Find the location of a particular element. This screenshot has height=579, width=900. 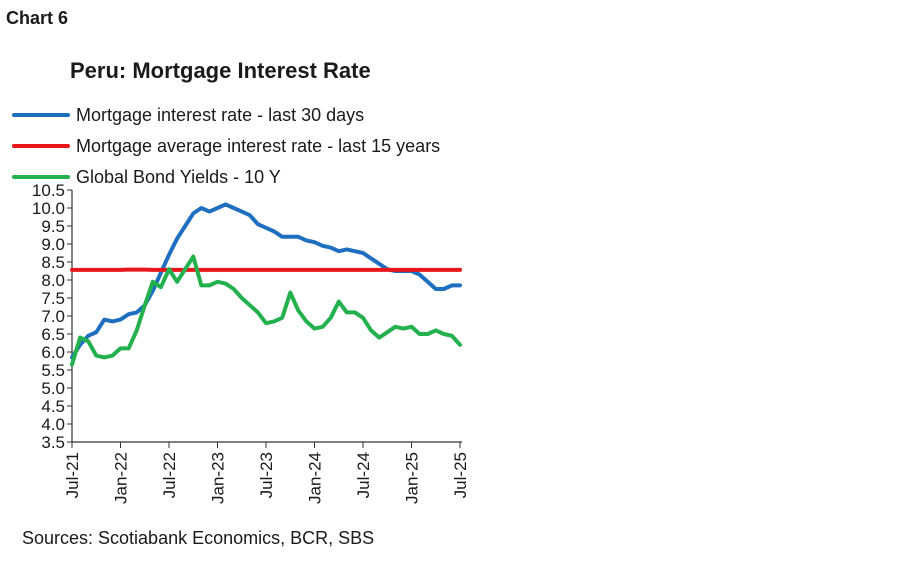

y-tick-label: 7.5 is located at coordinates (53, 298).